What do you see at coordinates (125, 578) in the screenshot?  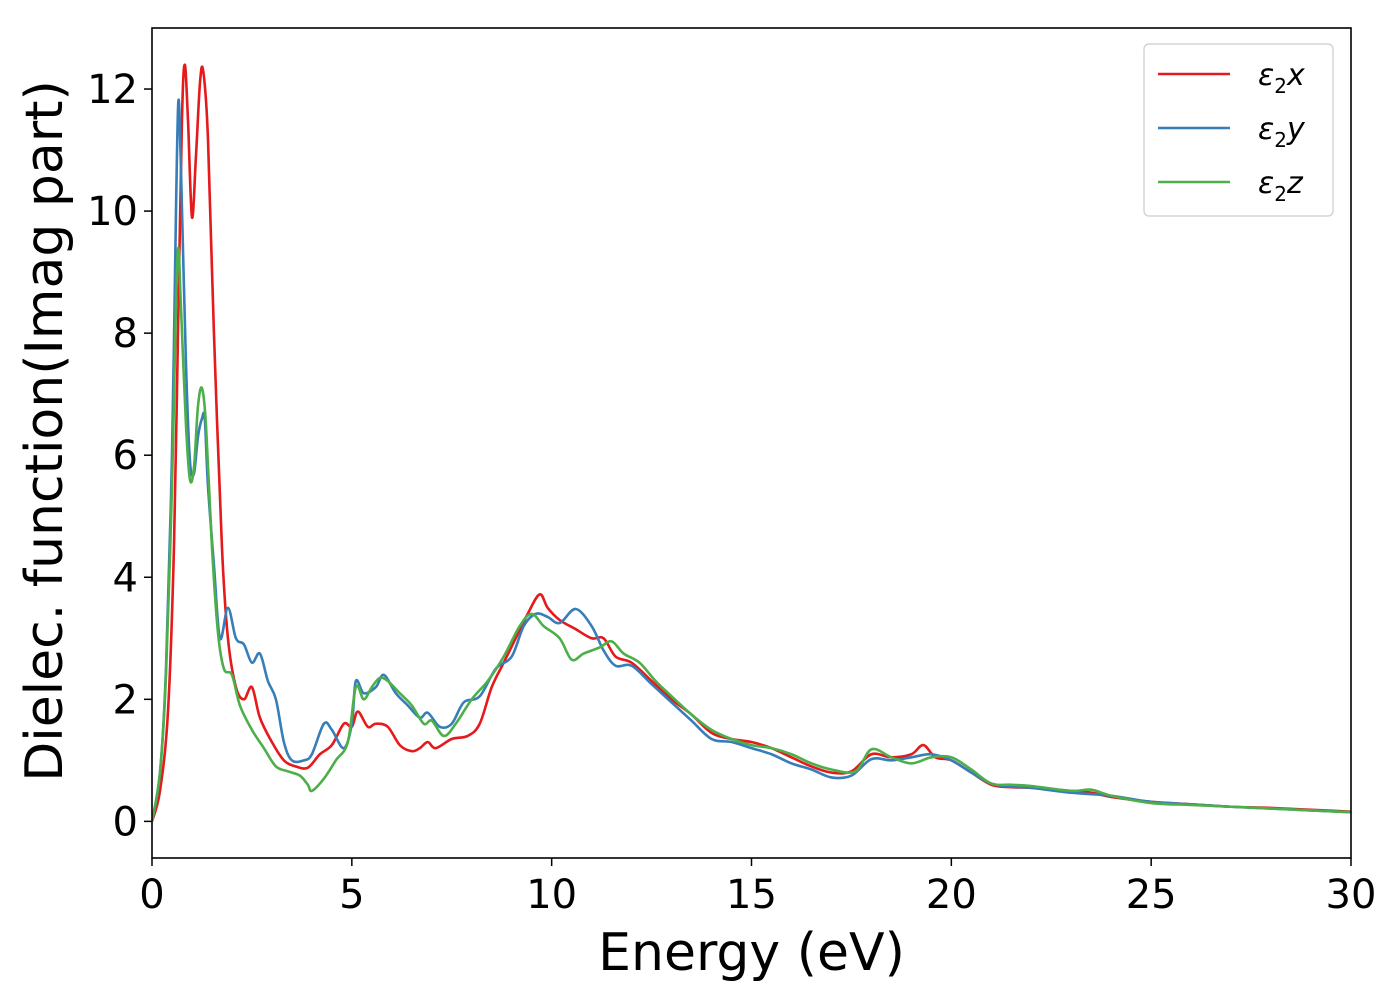 I see `y-tick-label: 4` at bounding box center [125, 578].